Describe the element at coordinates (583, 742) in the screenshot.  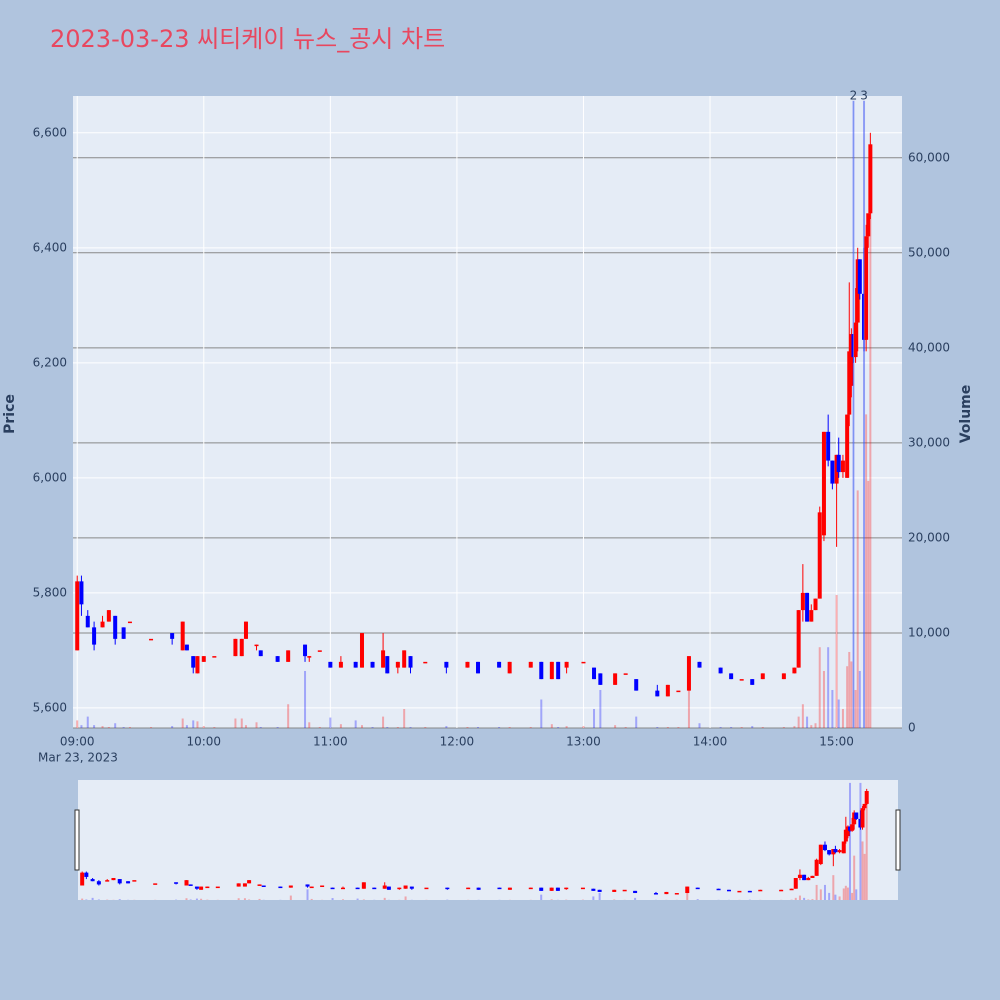
I see `x-tick-label: 13:00` at that location.